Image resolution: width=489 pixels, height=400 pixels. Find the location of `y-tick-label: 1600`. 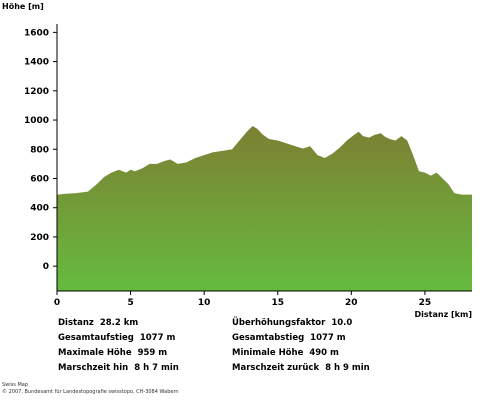

y-tick-label: 1600 is located at coordinates (36, 33).